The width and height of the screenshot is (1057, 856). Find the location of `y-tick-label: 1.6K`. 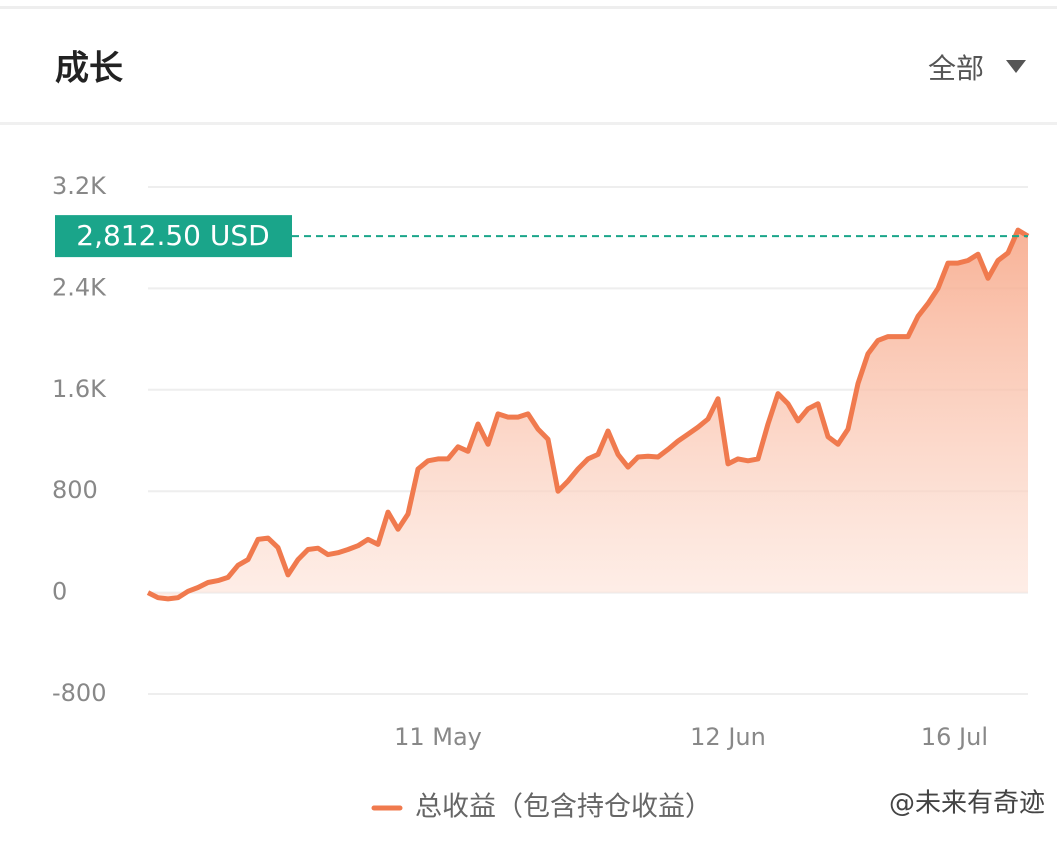

y-tick-label: 1.6K is located at coordinates (79, 389).